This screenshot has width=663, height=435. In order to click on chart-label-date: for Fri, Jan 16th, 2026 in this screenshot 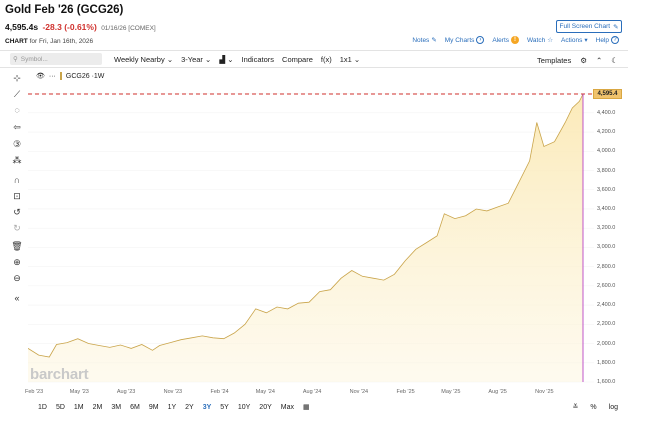, I will do `click(61, 41)`.